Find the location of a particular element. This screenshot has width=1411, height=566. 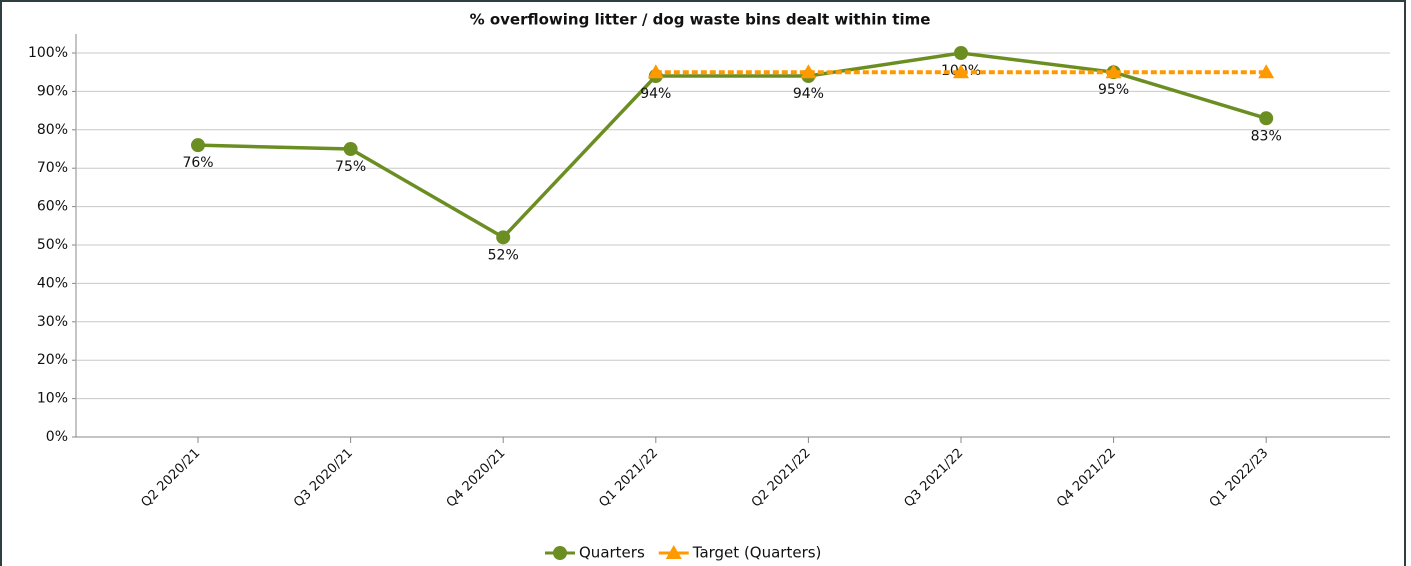

y-tick-label: 10% is located at coordinates (52, 399).